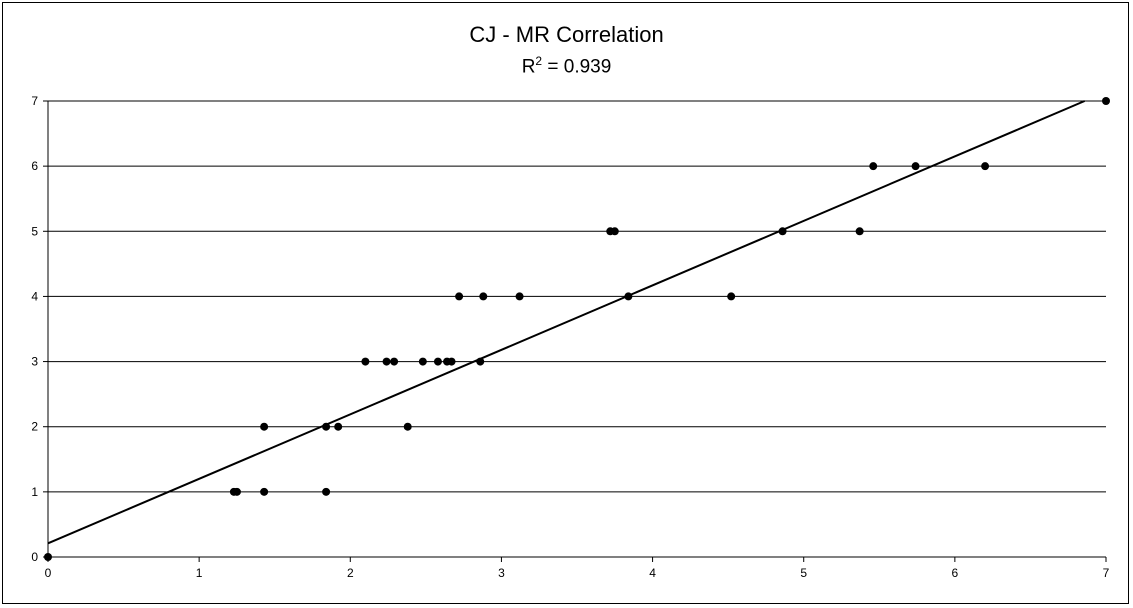 This screenshot has width=1133, height=608. What do you see at coordinates (528, 67) in the screenshot?
I see `r-squared-symbol: R` at bounding box center [528, 67].